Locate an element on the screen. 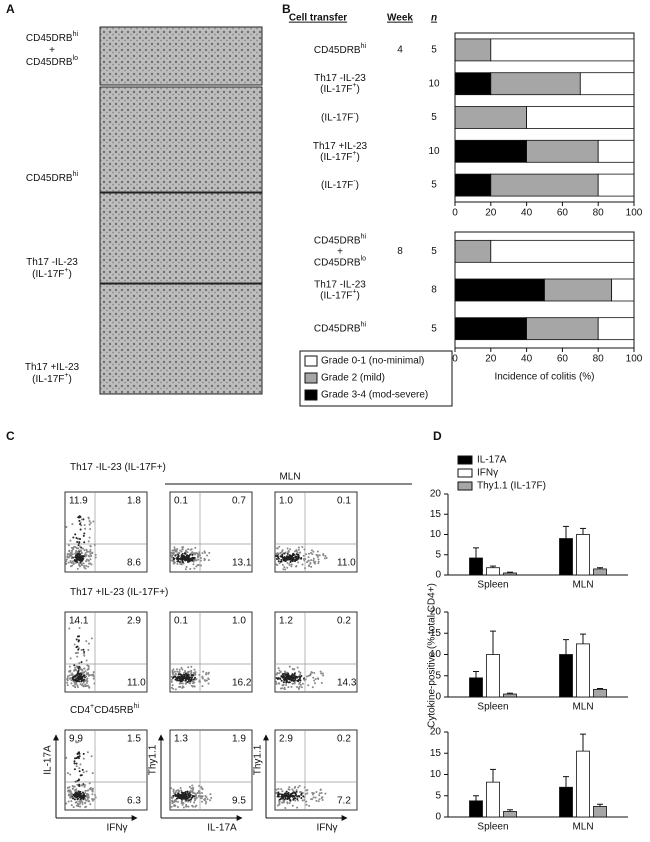  y-axis-label: IL-17A is located at coordinates (48, 760).